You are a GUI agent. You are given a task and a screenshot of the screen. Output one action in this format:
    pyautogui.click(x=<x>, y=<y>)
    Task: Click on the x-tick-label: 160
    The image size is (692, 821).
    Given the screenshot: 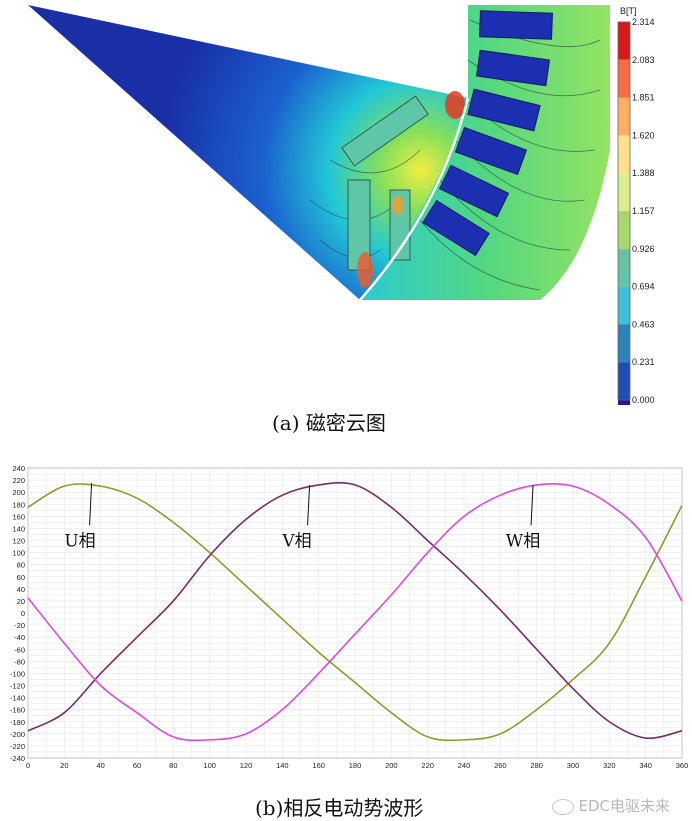 What is the action you would take?
    pyautogui.click(x=318, y=765)
    